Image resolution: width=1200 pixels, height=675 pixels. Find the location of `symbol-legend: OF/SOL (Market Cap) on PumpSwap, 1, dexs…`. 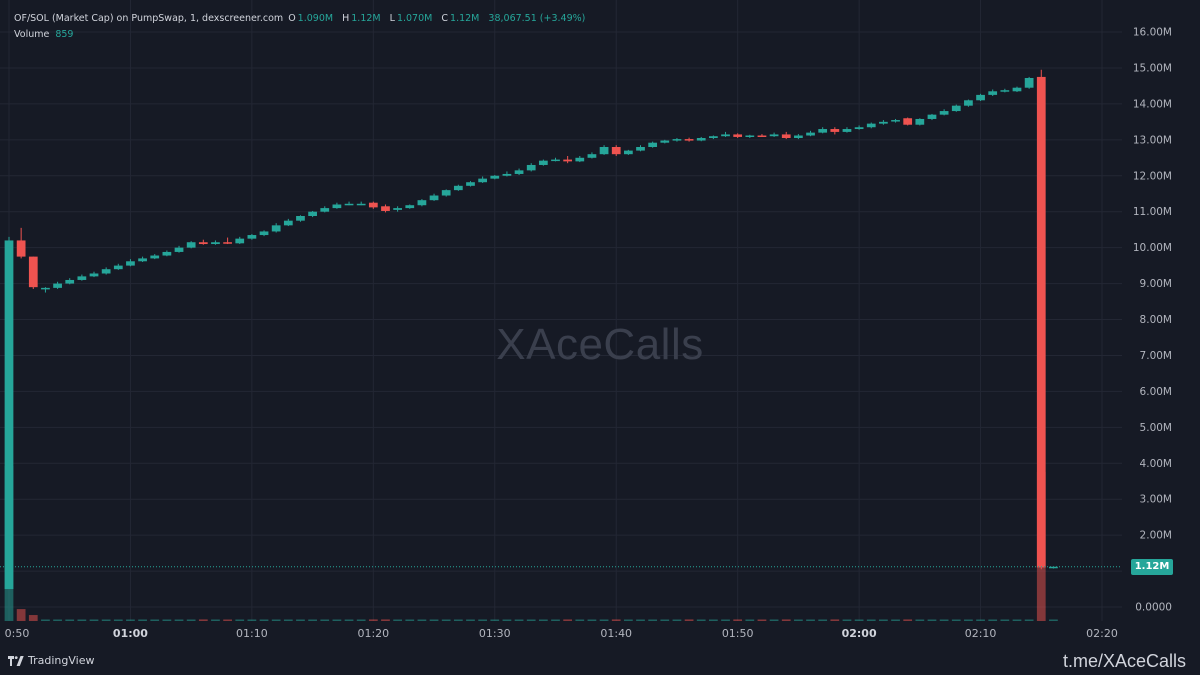

symbol-legend: OF/SOL (Market Cap) on PumpSwap, 1, dexs… is located at coordinates (302, 18).